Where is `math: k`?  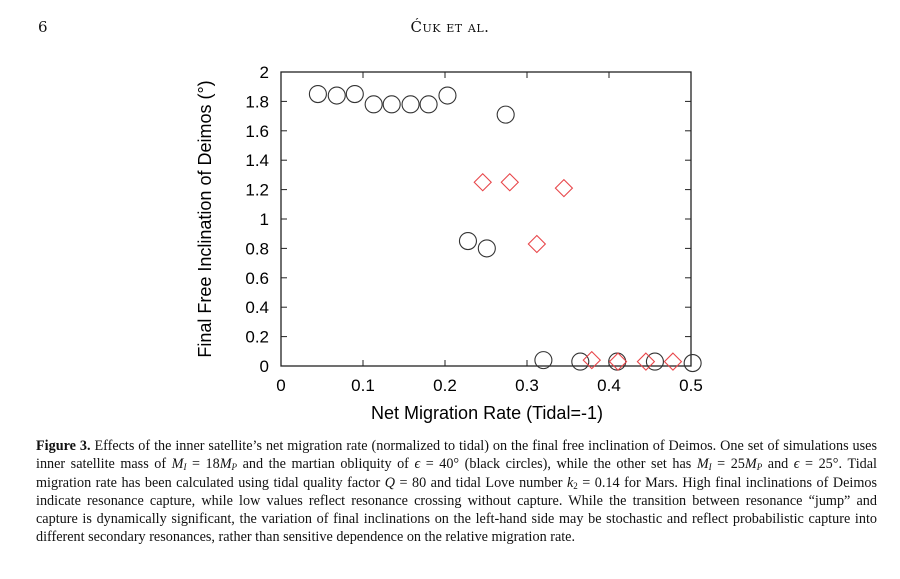 math: k is located at coordinates (570, 482).